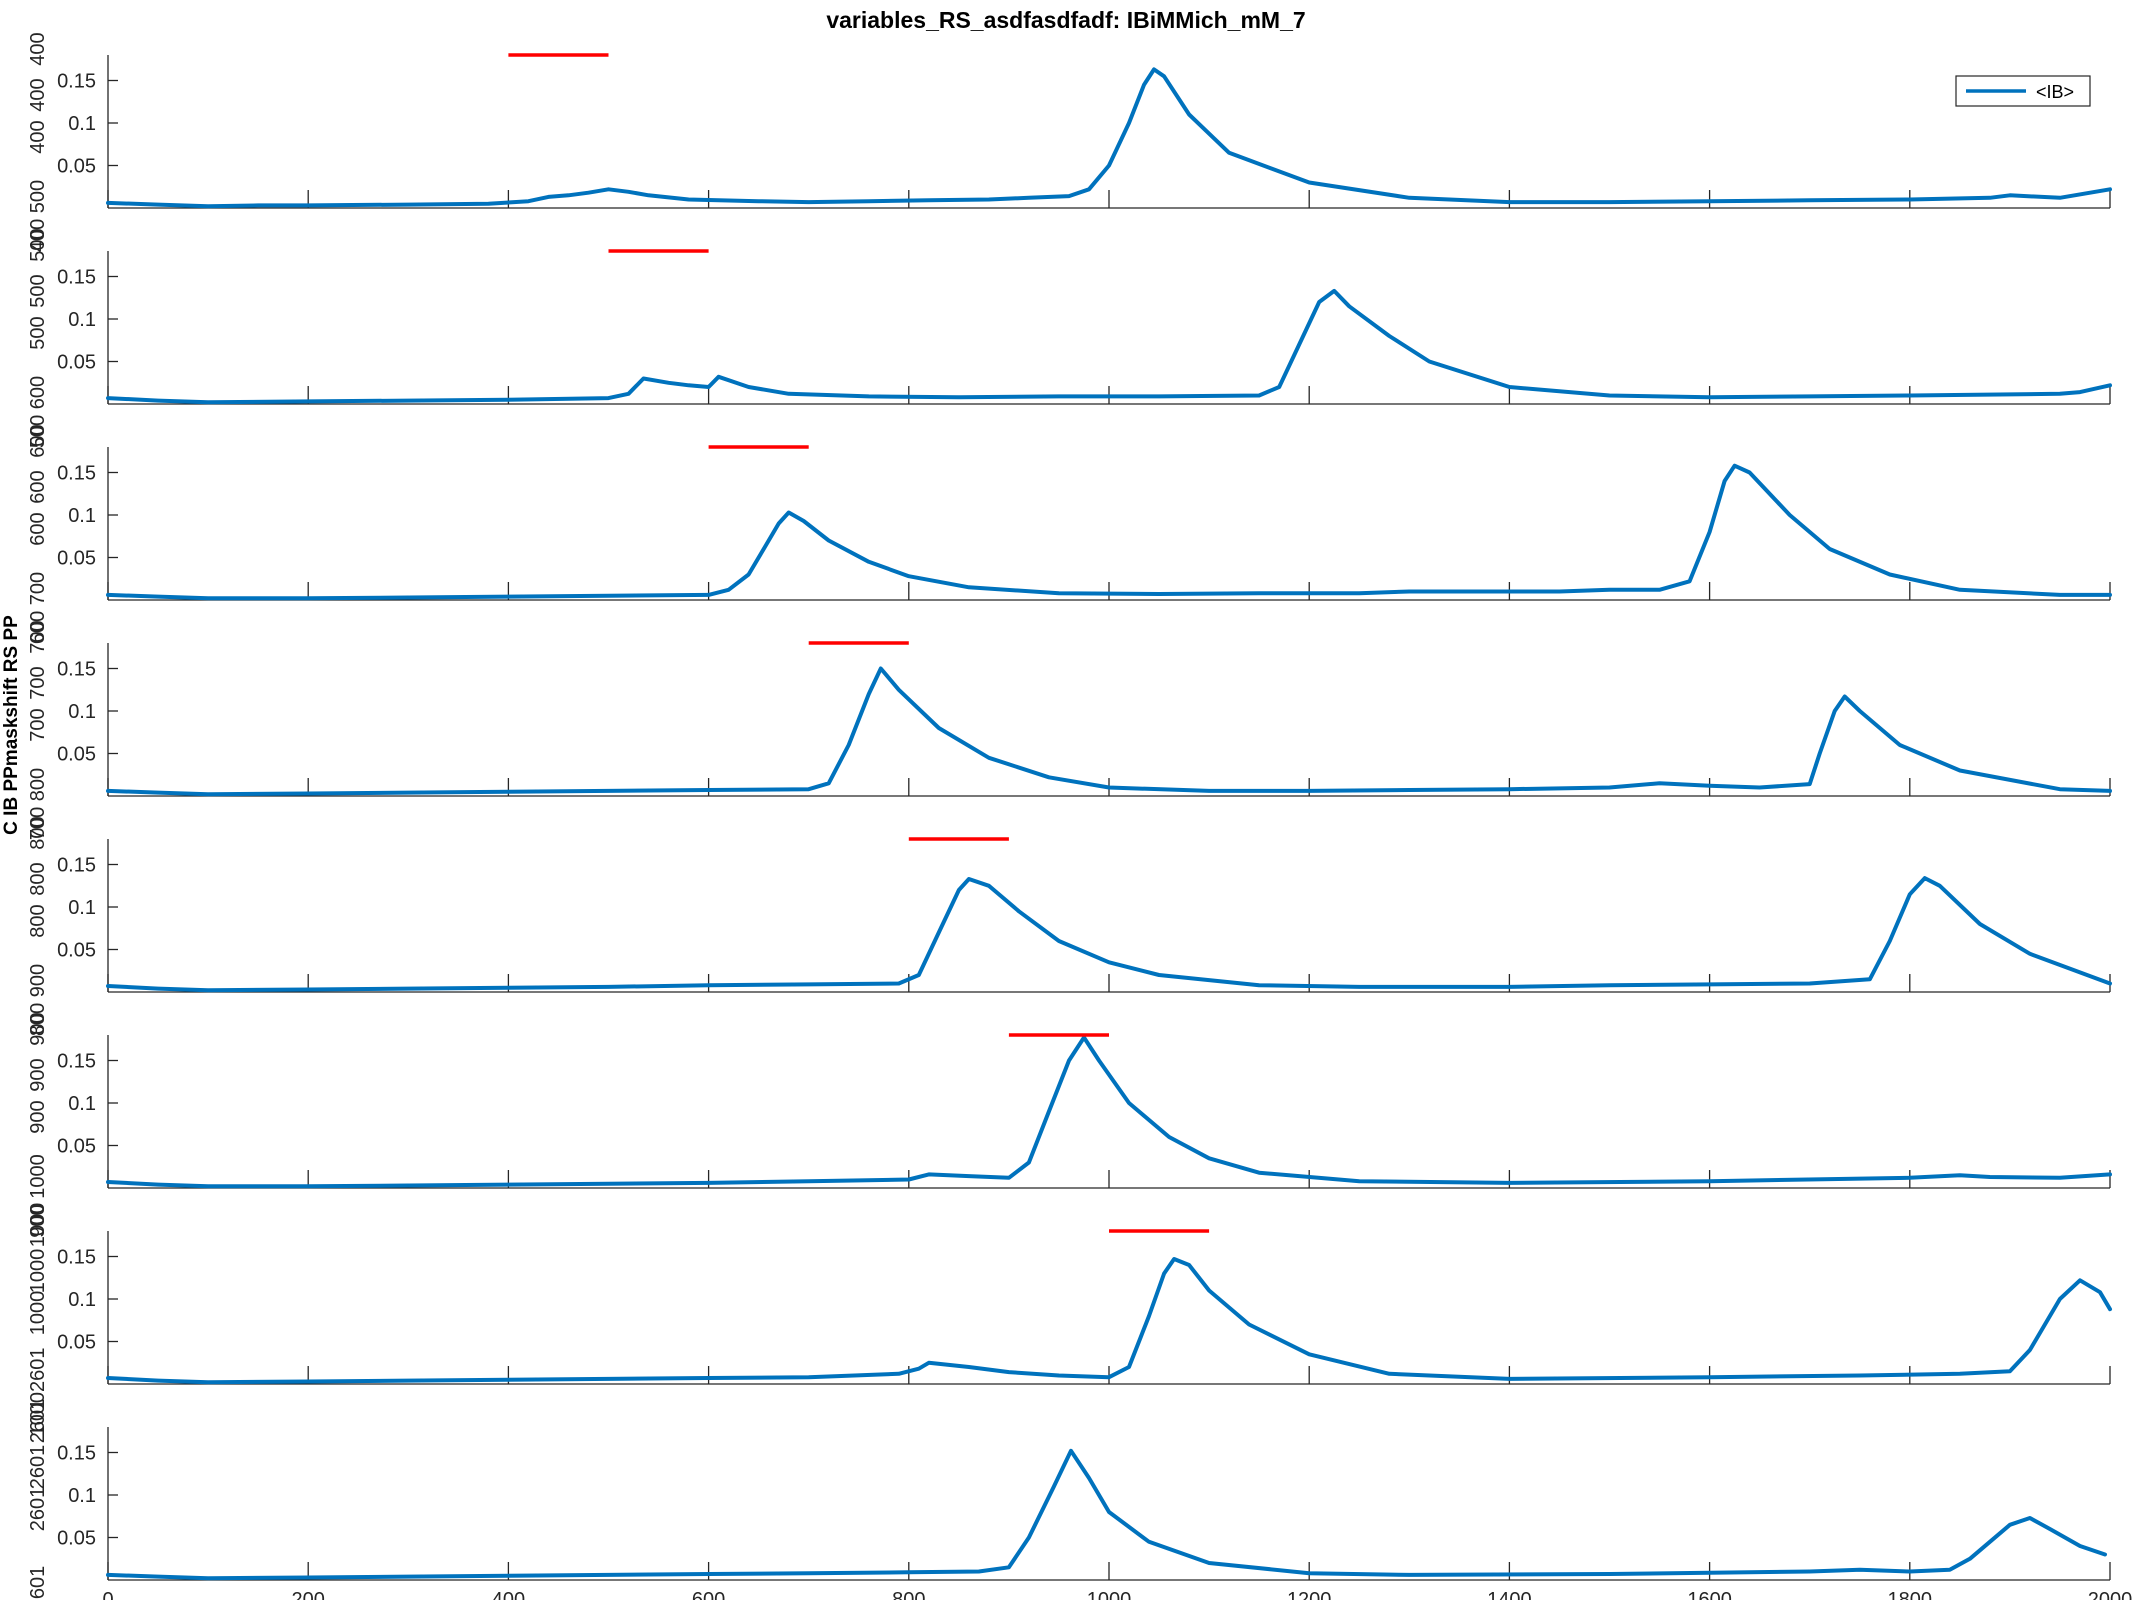 The height and width of the screenshot is (1600, 2133). I want to click on legend: <IB>, so click(2023, 91).